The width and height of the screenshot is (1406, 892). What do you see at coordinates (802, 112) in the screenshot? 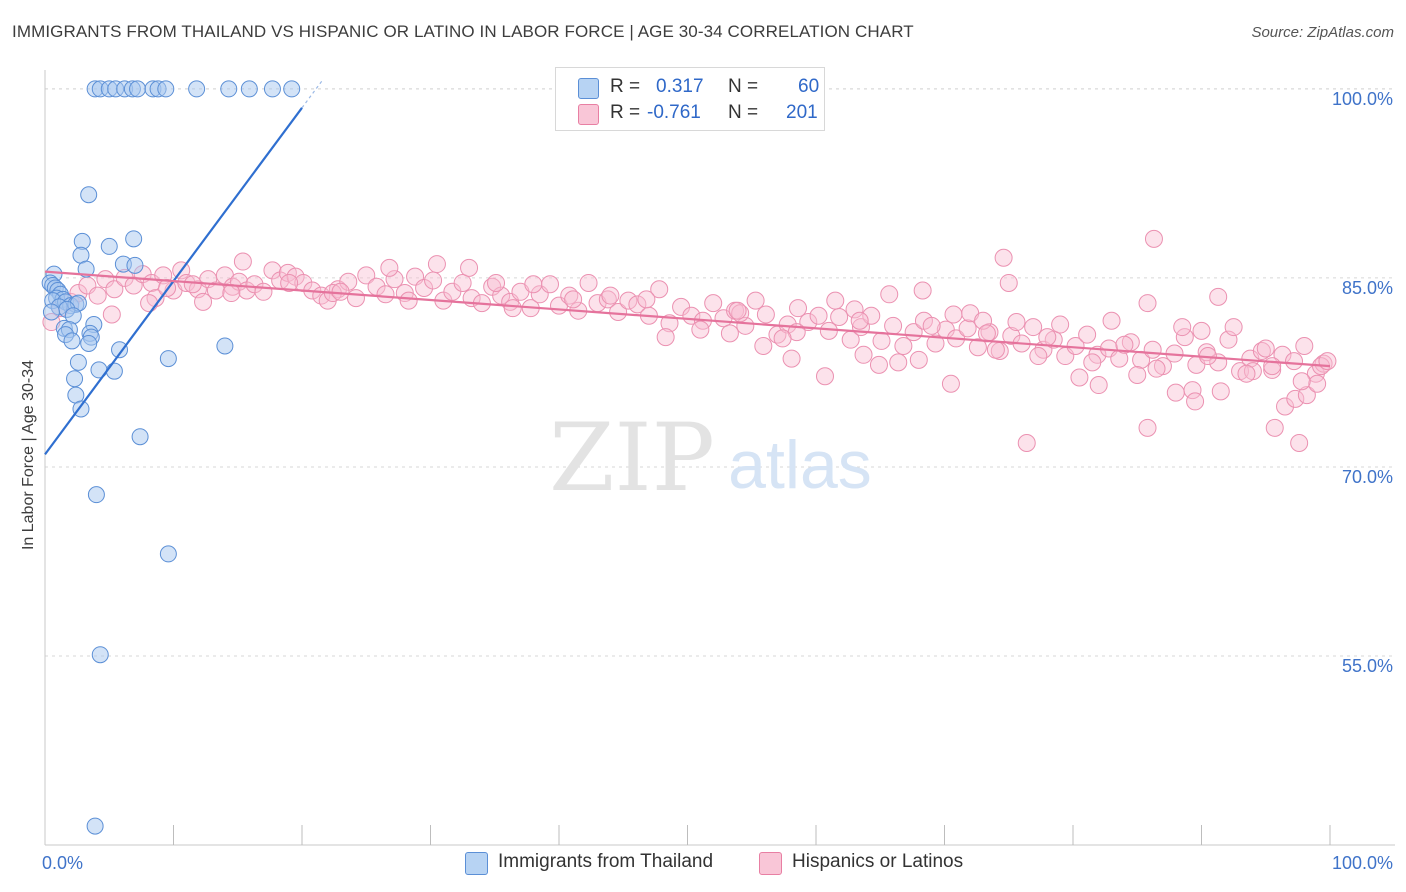
I see `n-value: 201` at bounding box center [802, 112].